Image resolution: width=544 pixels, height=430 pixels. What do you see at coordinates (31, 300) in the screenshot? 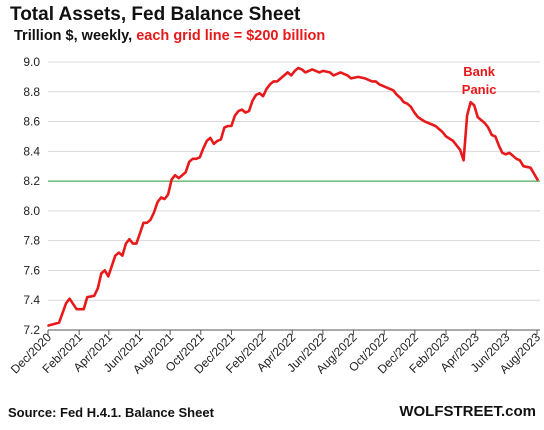
I see `y-tick-label: 7.4` at bounding box center [31, 300].